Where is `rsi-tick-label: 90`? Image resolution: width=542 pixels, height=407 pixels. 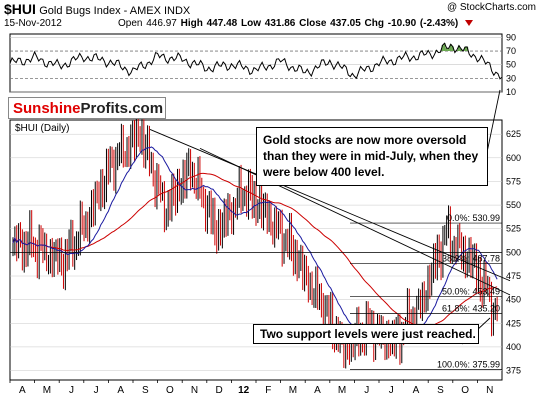
rsi-tick-label: 90 is located at coordinates (511, 37).